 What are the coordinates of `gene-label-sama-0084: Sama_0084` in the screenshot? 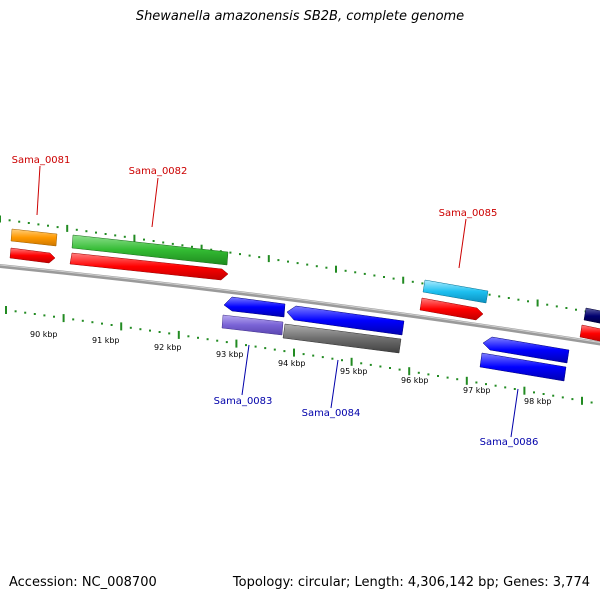 It's located at (331, 389).